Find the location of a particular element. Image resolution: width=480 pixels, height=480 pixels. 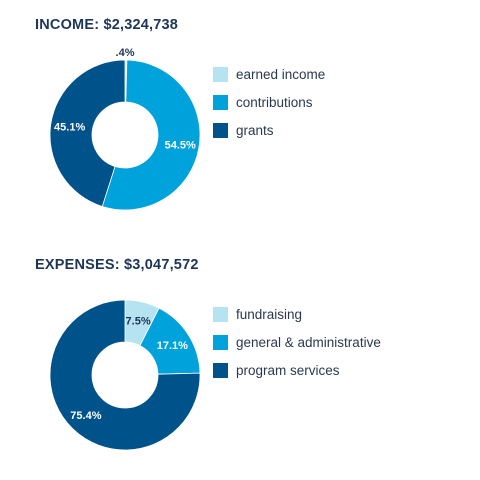

legend-label: contributions is located at coordinates (274, 102).